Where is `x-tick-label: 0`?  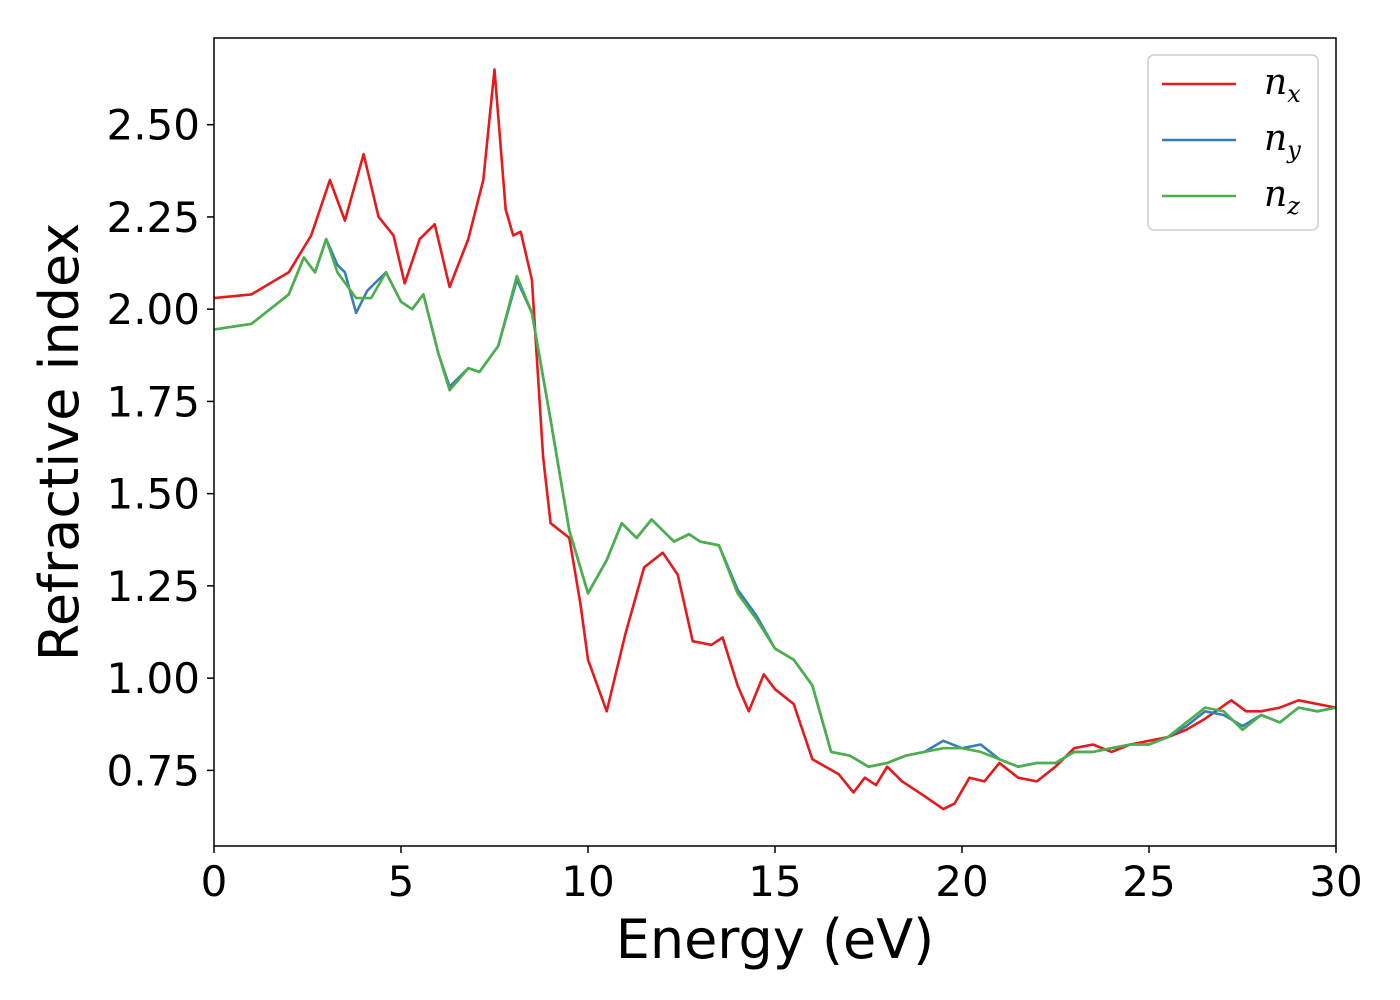 x-tick-label: 0 is located at coordinates (214, 881).